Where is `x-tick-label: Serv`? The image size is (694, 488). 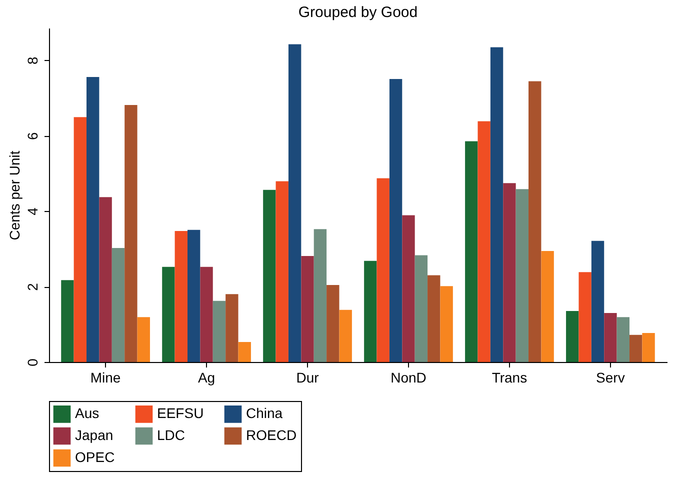 x-tick-label: Serv is located at coordinates (610, 378).